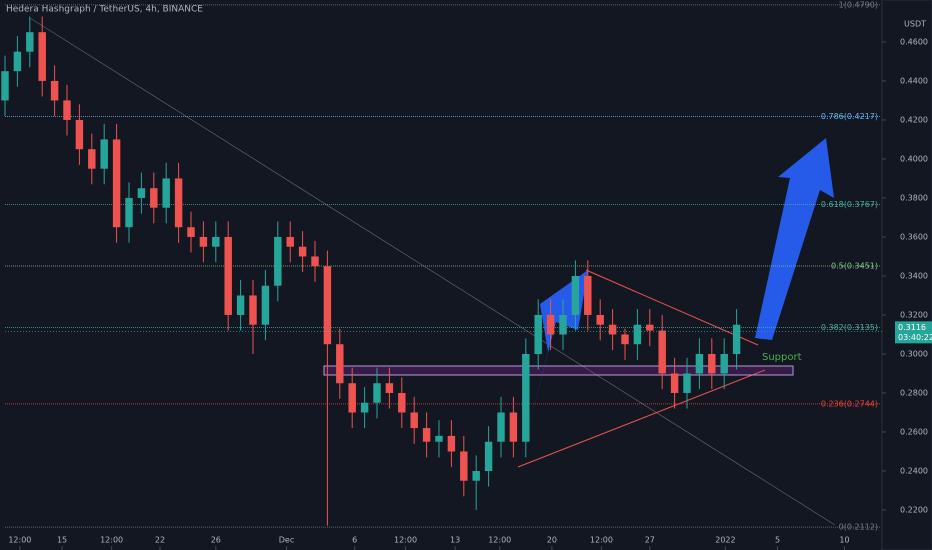 The image size is (932, 550). Describe the element at coordinates (915, 337) in the screenshot. I see `countdown-label: 03:40:22` at that location.